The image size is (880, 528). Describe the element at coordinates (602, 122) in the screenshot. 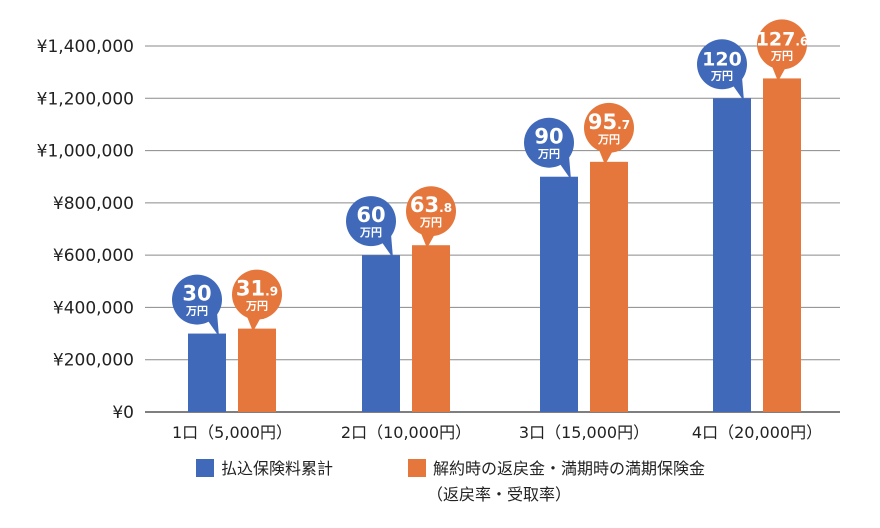

I see `bubble-value-main: 95` at that location.